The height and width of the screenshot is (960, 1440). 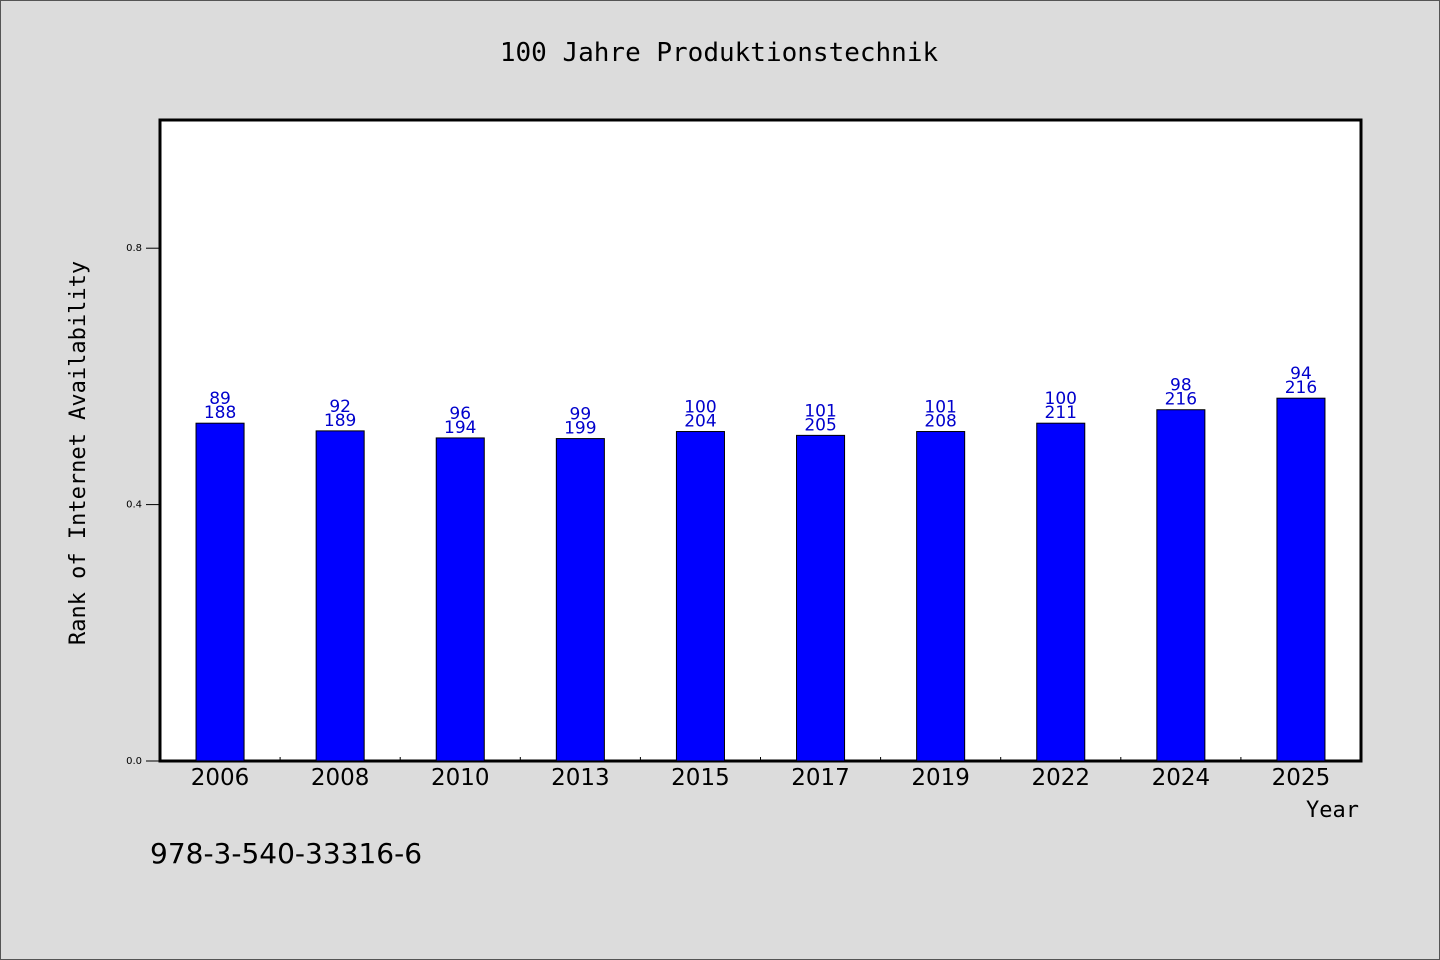 I want to click on y-tick-label: 0.0, so click(x=134, y=761).